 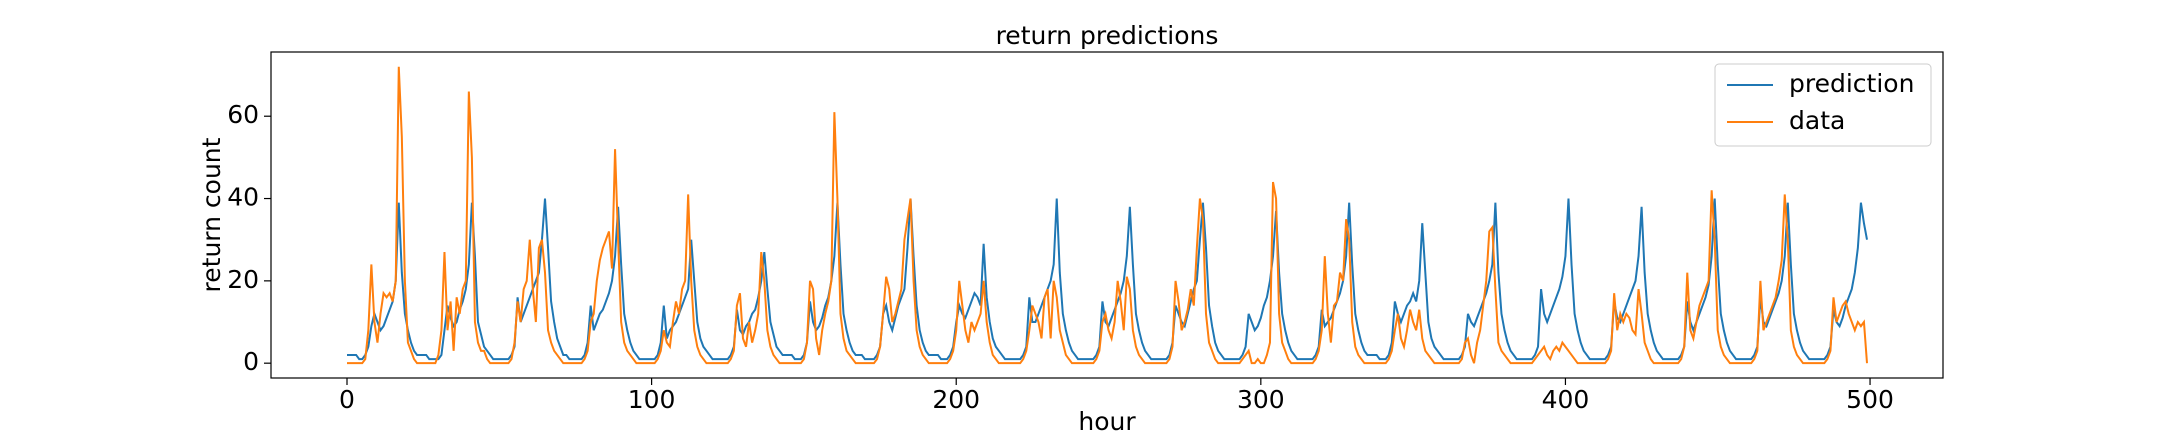 What do you see at coordinates (956, 399) in the screenshot?
I see `x-tick-label: 200` at bounding box center [956, 399].